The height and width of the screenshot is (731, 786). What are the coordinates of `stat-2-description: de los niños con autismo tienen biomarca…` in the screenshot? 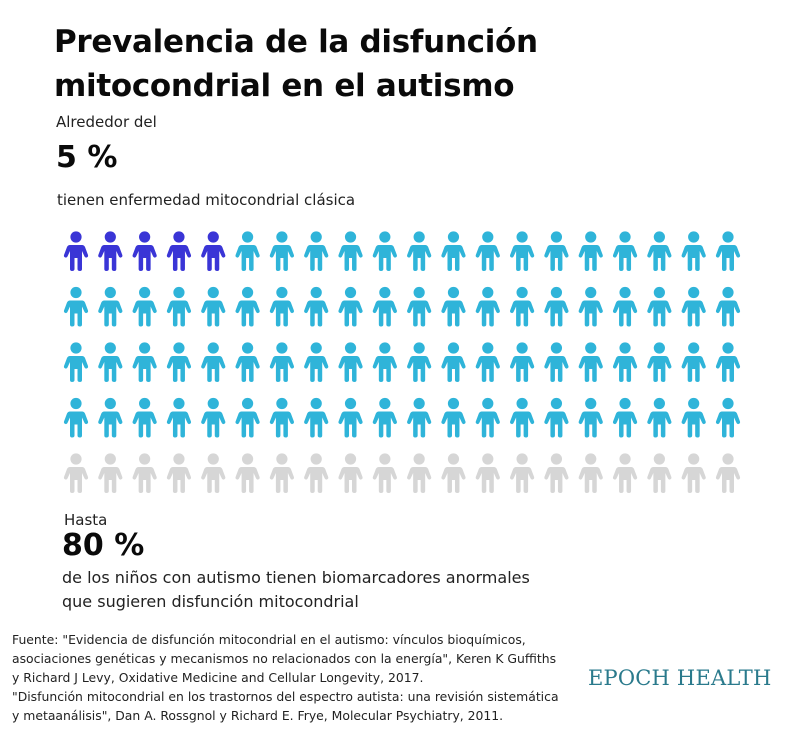 It's located at (296, 589).